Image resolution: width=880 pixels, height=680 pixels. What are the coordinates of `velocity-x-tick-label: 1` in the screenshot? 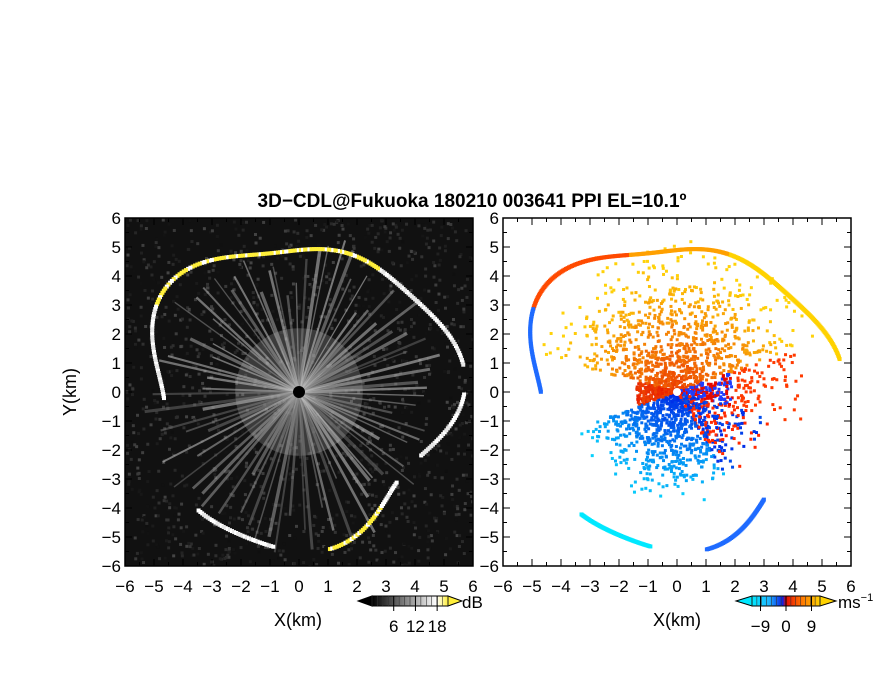 It's located at (705, 586).